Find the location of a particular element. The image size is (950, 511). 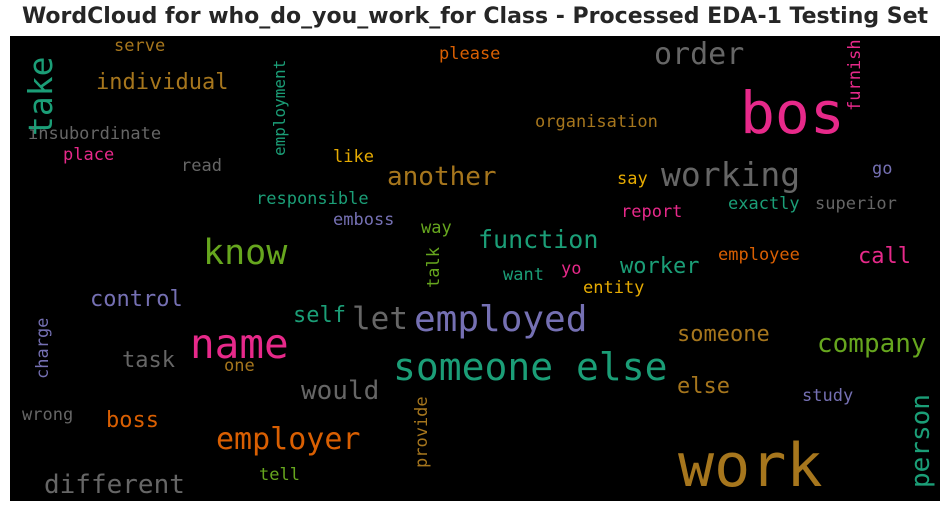

word-employee: employee is located at coordinates (759, 255).